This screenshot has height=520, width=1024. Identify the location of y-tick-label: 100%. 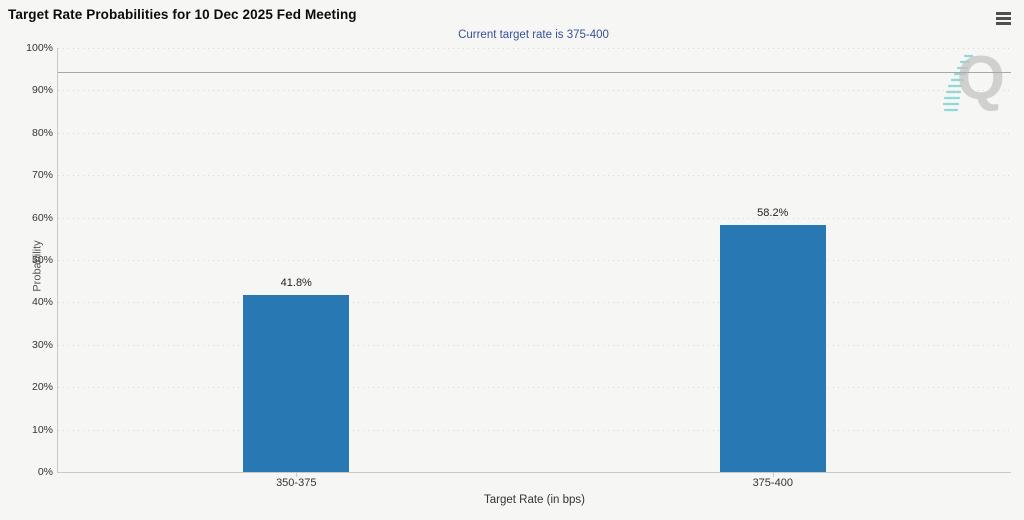
(39, 48).